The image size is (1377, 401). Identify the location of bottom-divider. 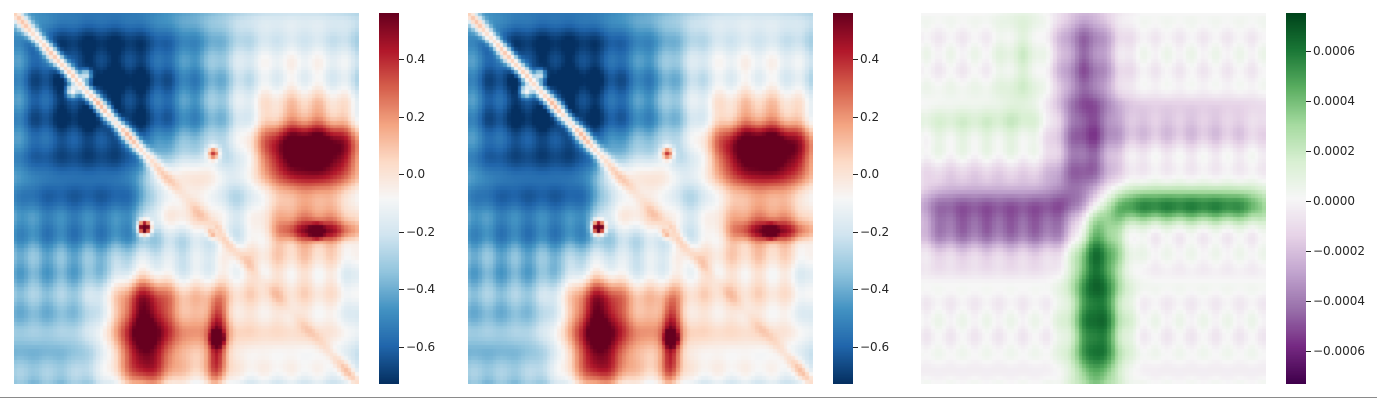
(688, 397).